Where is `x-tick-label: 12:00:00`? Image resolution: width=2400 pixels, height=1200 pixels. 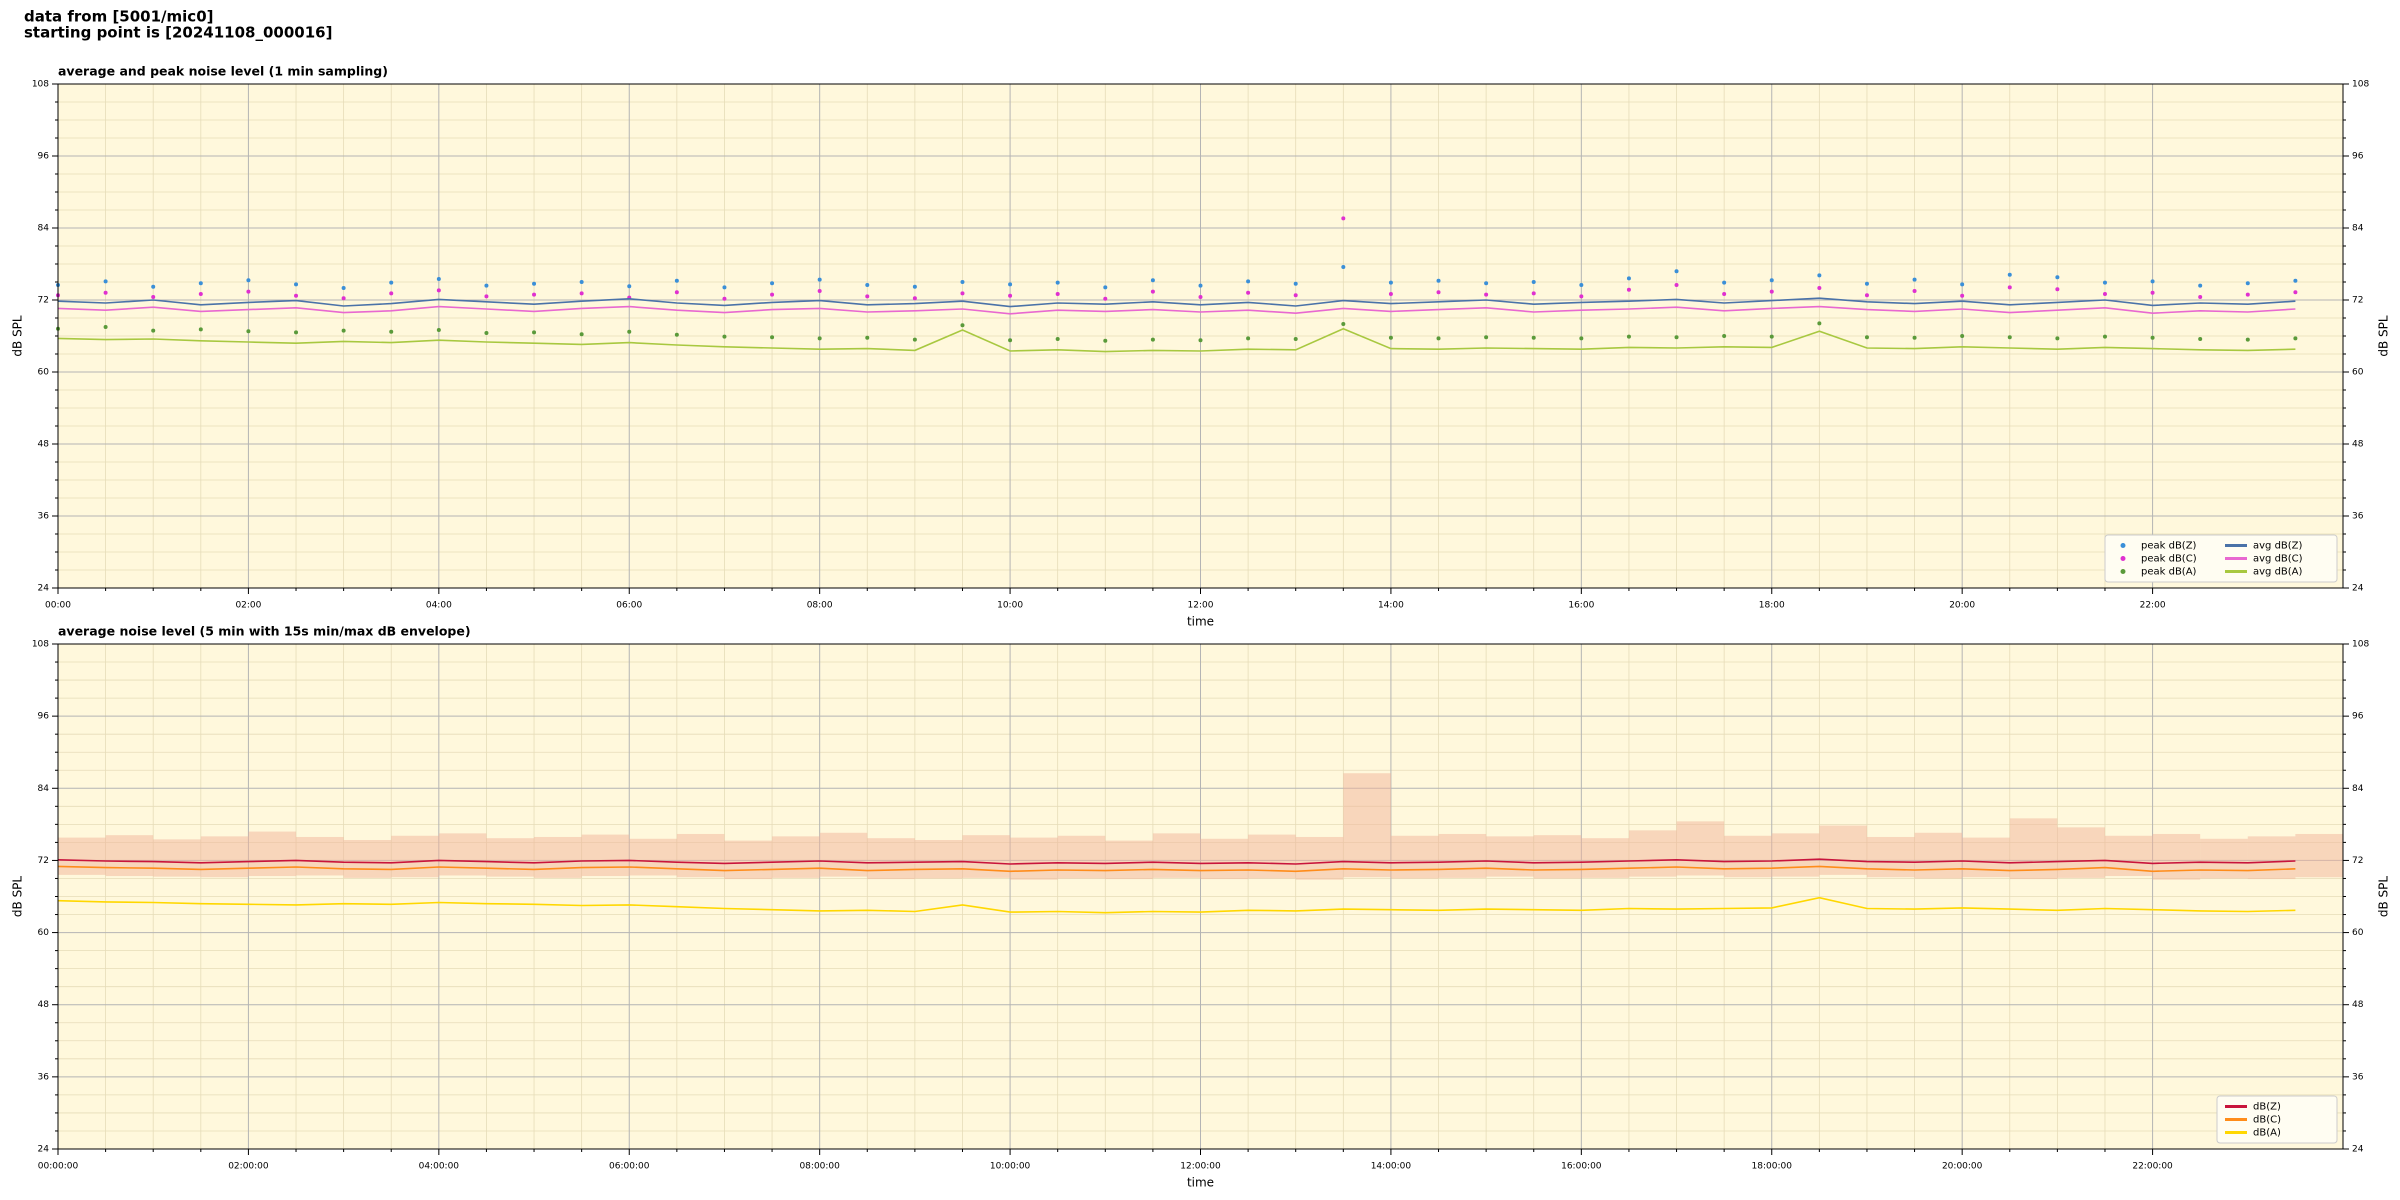 x-tick-label: 12:00:00 is located at coordinates (1200, 1167).